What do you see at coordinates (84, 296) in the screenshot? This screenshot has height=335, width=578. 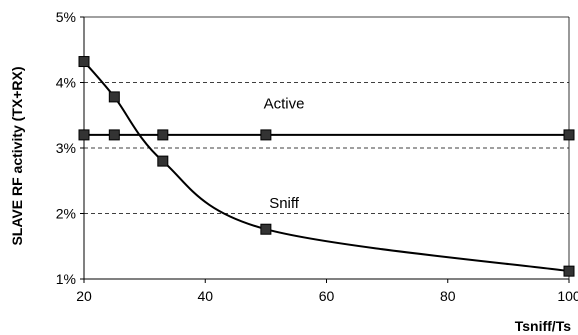 I see `x-tick-label: 20` at bounding box center [84, 296].